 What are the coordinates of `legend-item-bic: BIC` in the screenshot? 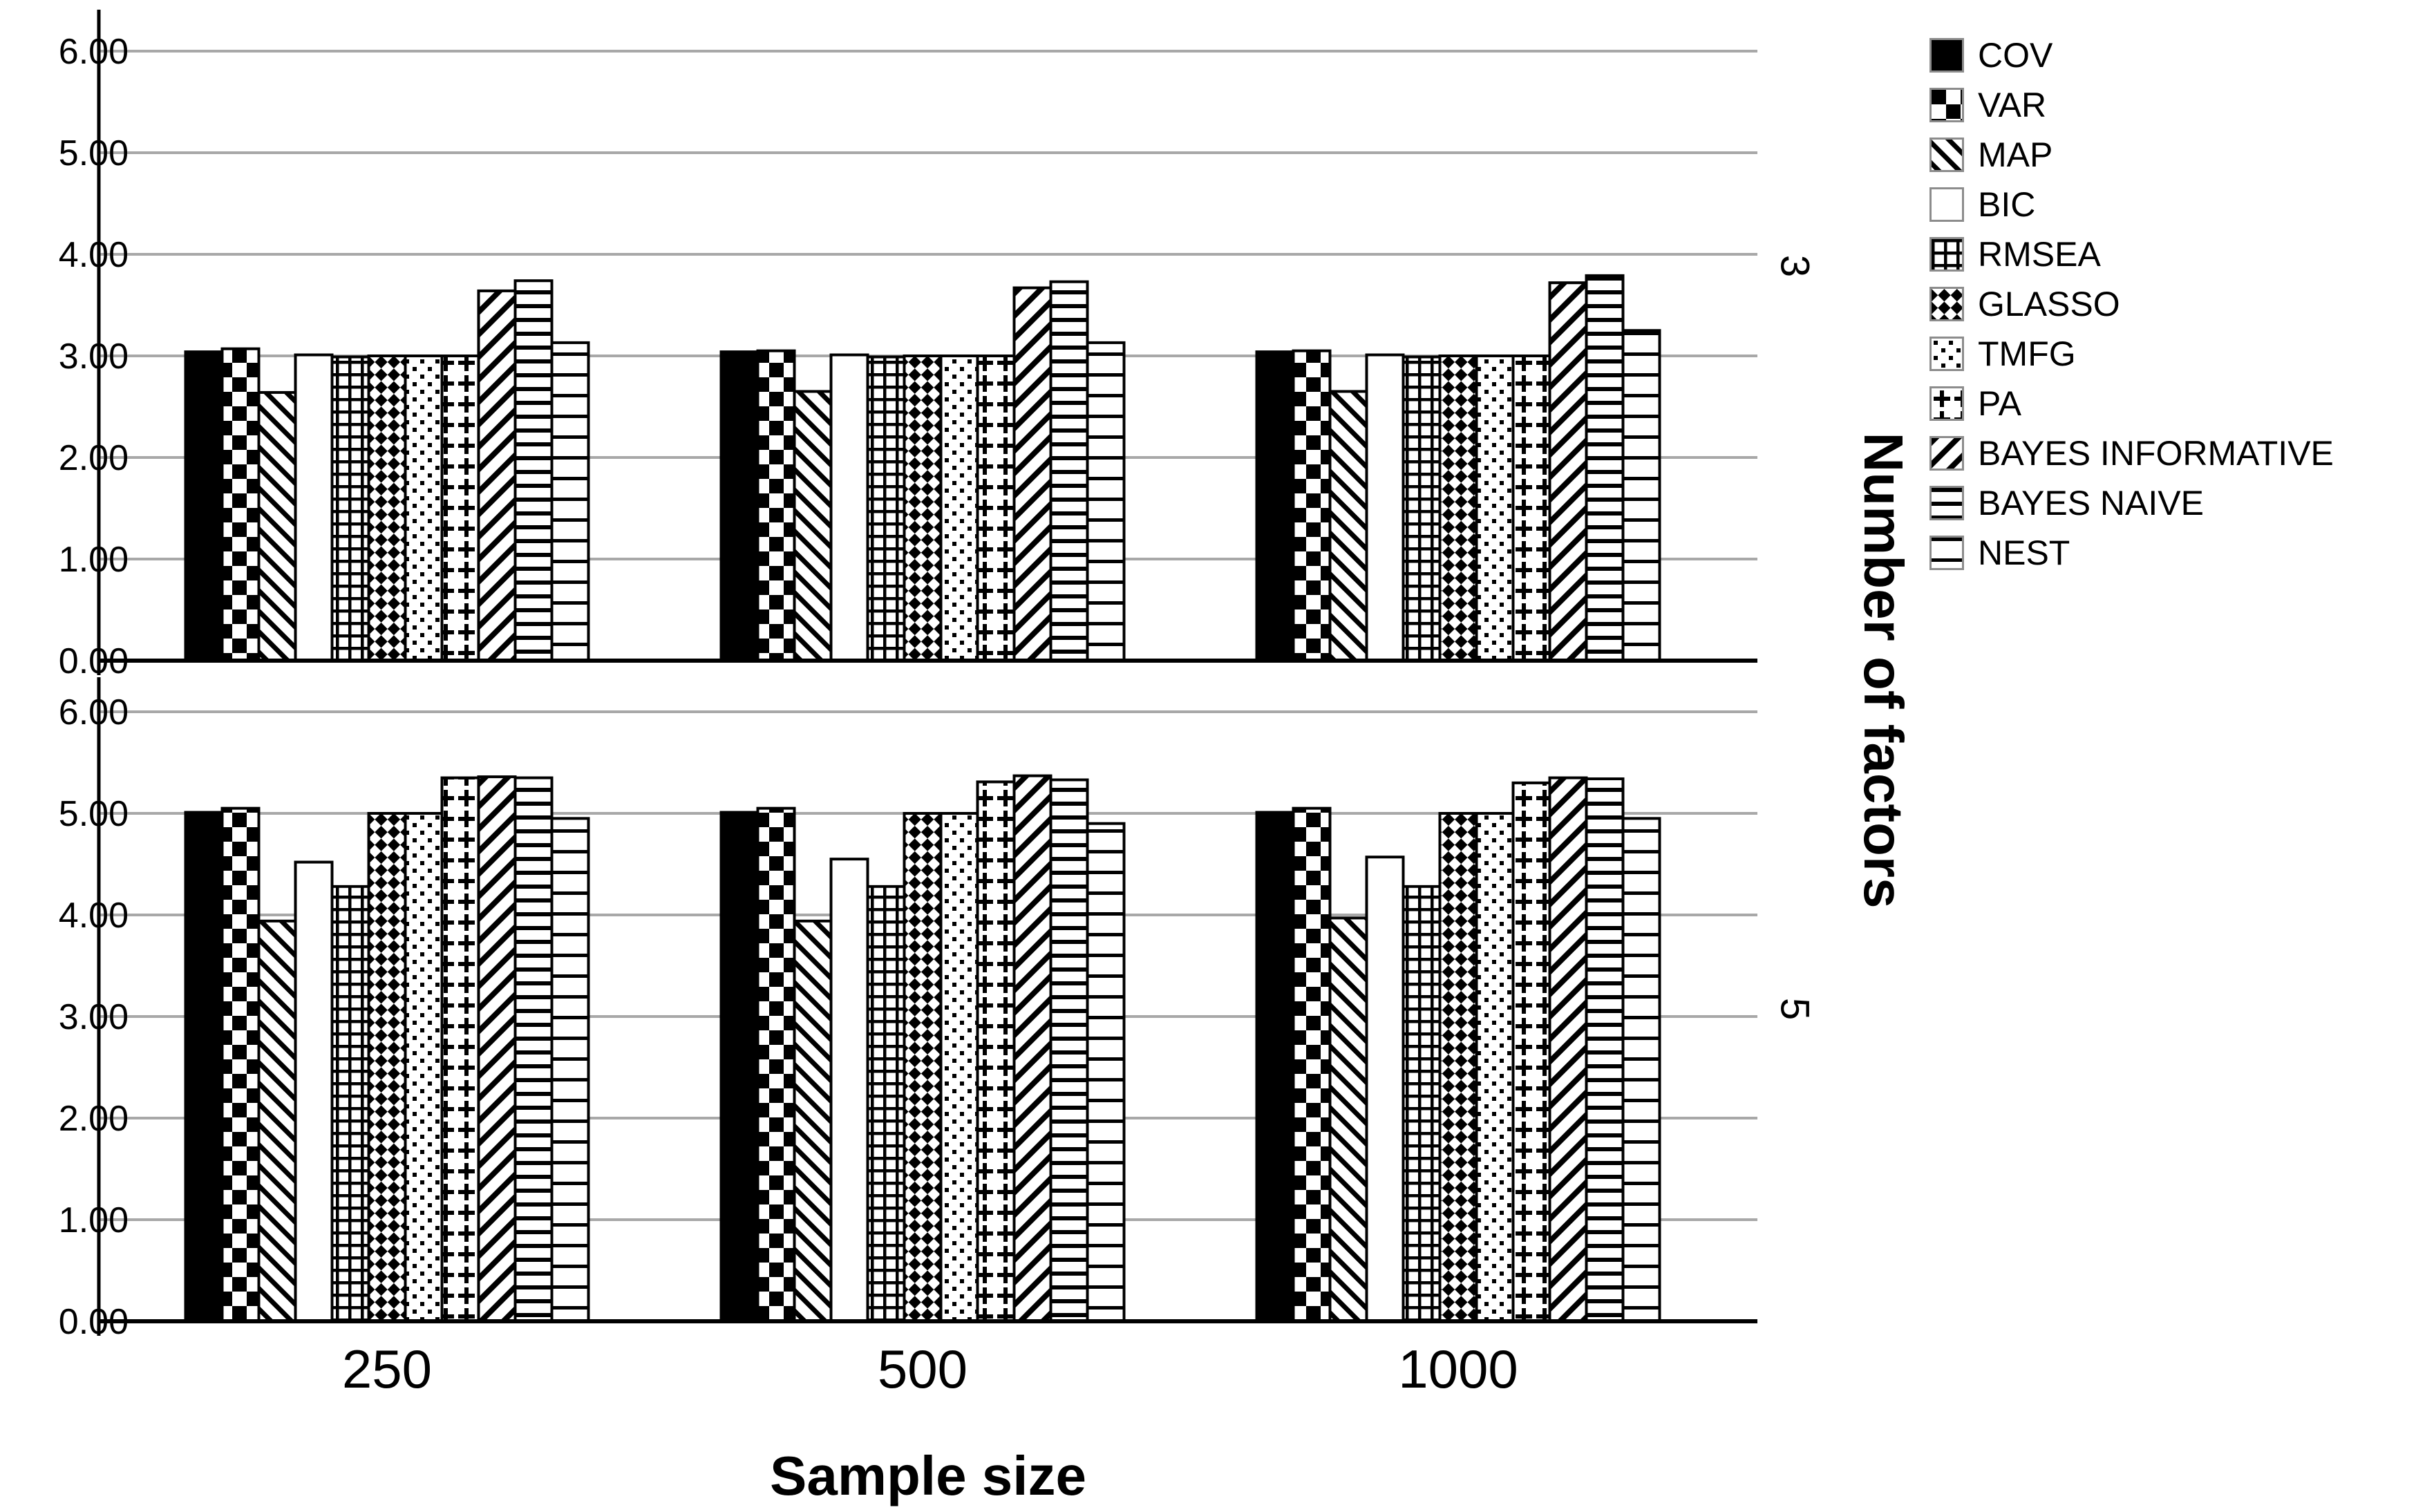 It's located at (2131, 204).